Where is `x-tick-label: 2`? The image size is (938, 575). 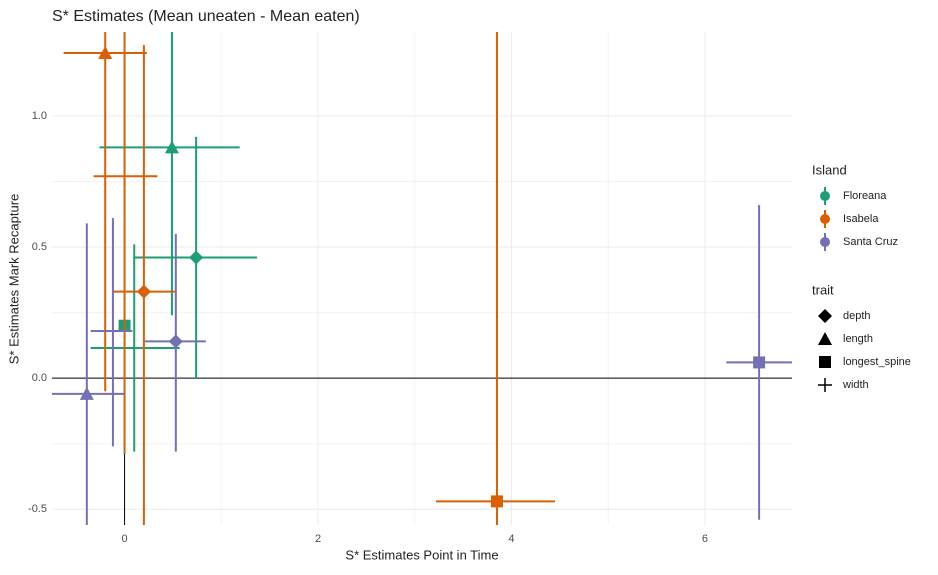 x-tick-label: 2 is located at coordinates (318, 539).